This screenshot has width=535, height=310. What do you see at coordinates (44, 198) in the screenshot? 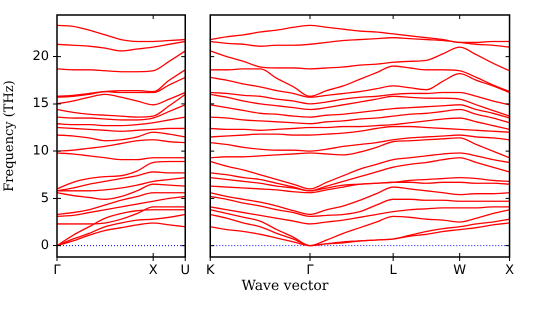
I see `y-tick-label: 5` at bounding box center [44, 198].